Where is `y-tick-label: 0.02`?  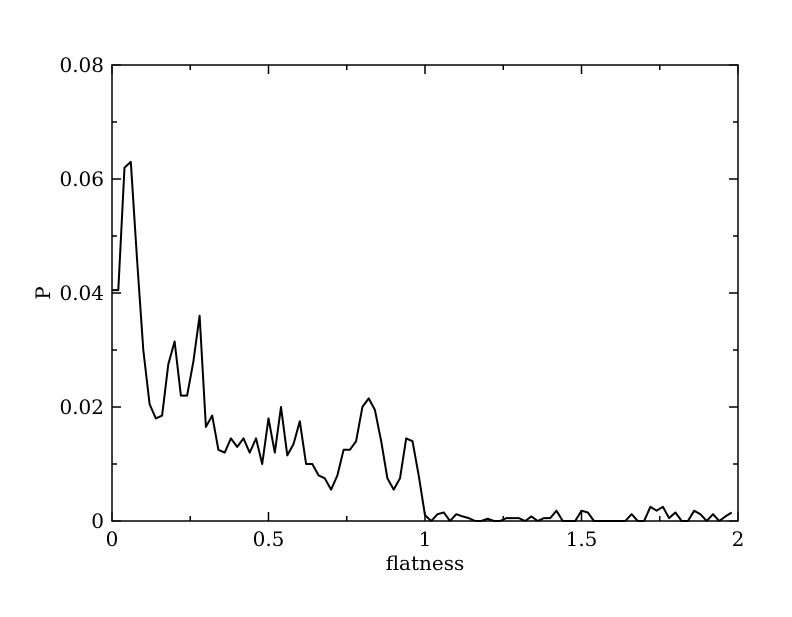 y-tick-label: 0.02 is located at coordinates (81, 407).